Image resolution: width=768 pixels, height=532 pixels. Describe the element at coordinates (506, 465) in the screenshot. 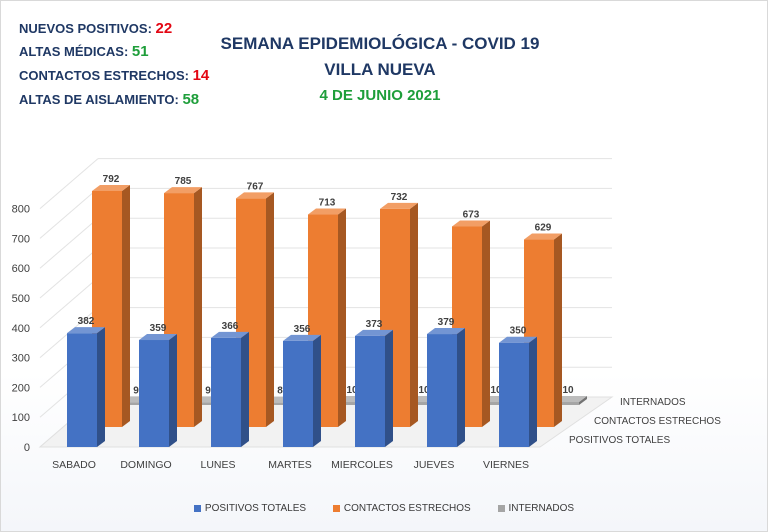

I see `x-tick-label: VIERNES` at that location.